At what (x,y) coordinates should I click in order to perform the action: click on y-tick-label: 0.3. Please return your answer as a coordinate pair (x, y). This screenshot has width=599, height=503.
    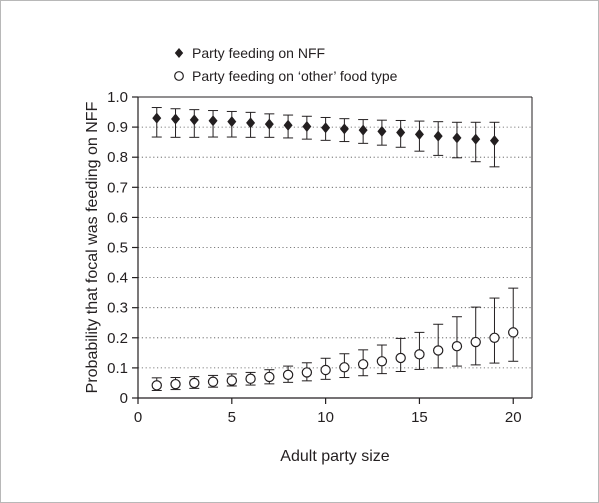
    Looking at the image, I should click on (117, 308).